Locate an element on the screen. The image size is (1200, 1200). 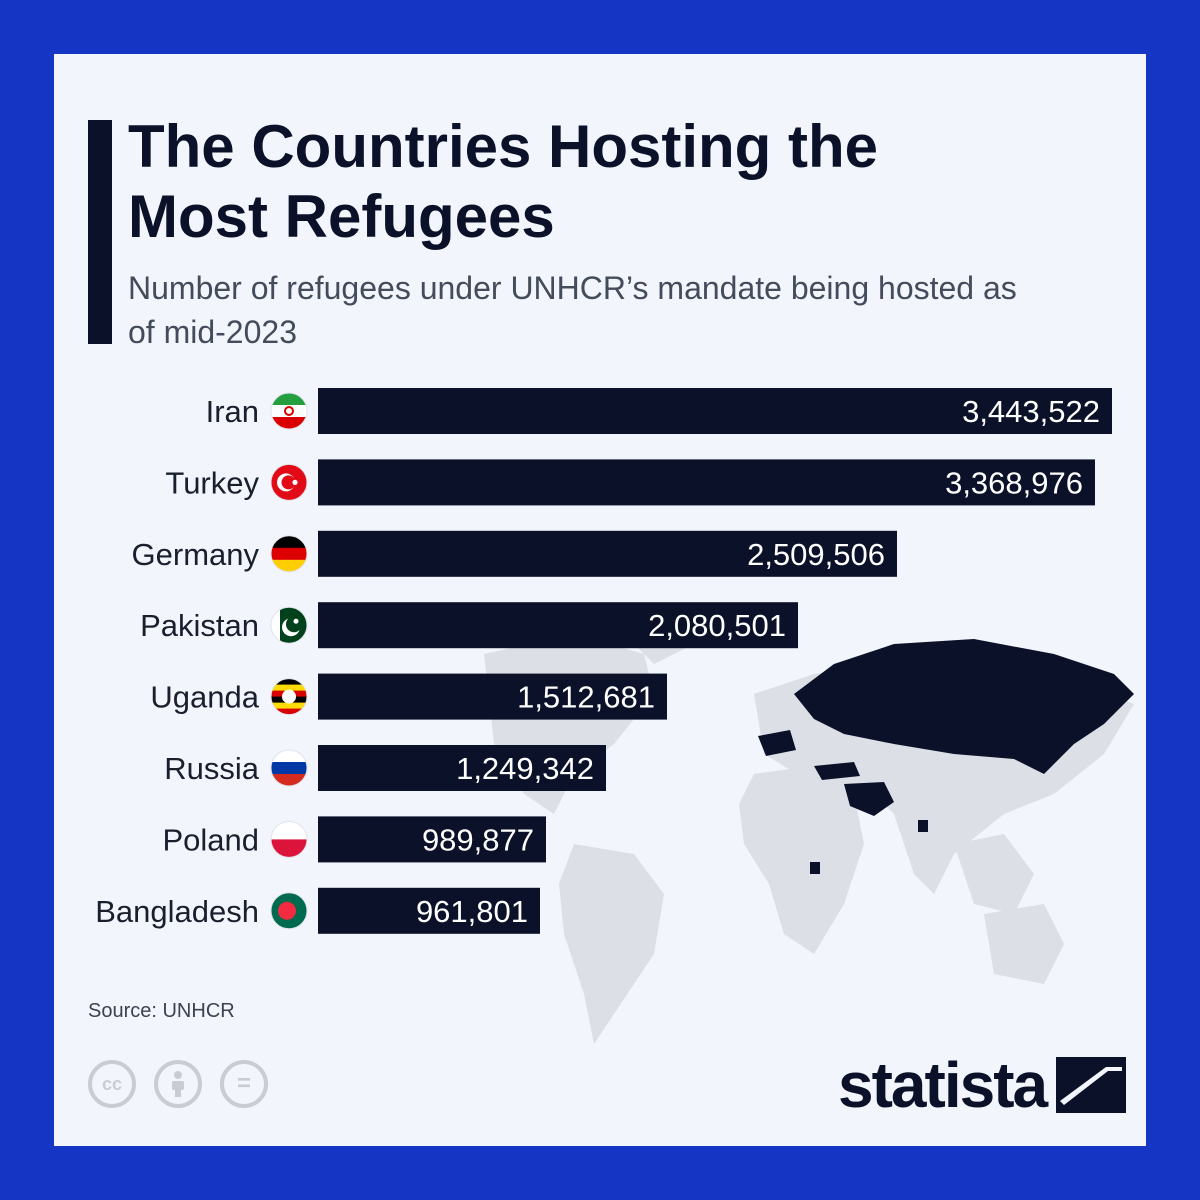
title-accent-bar is located at coordinates (100, 232).